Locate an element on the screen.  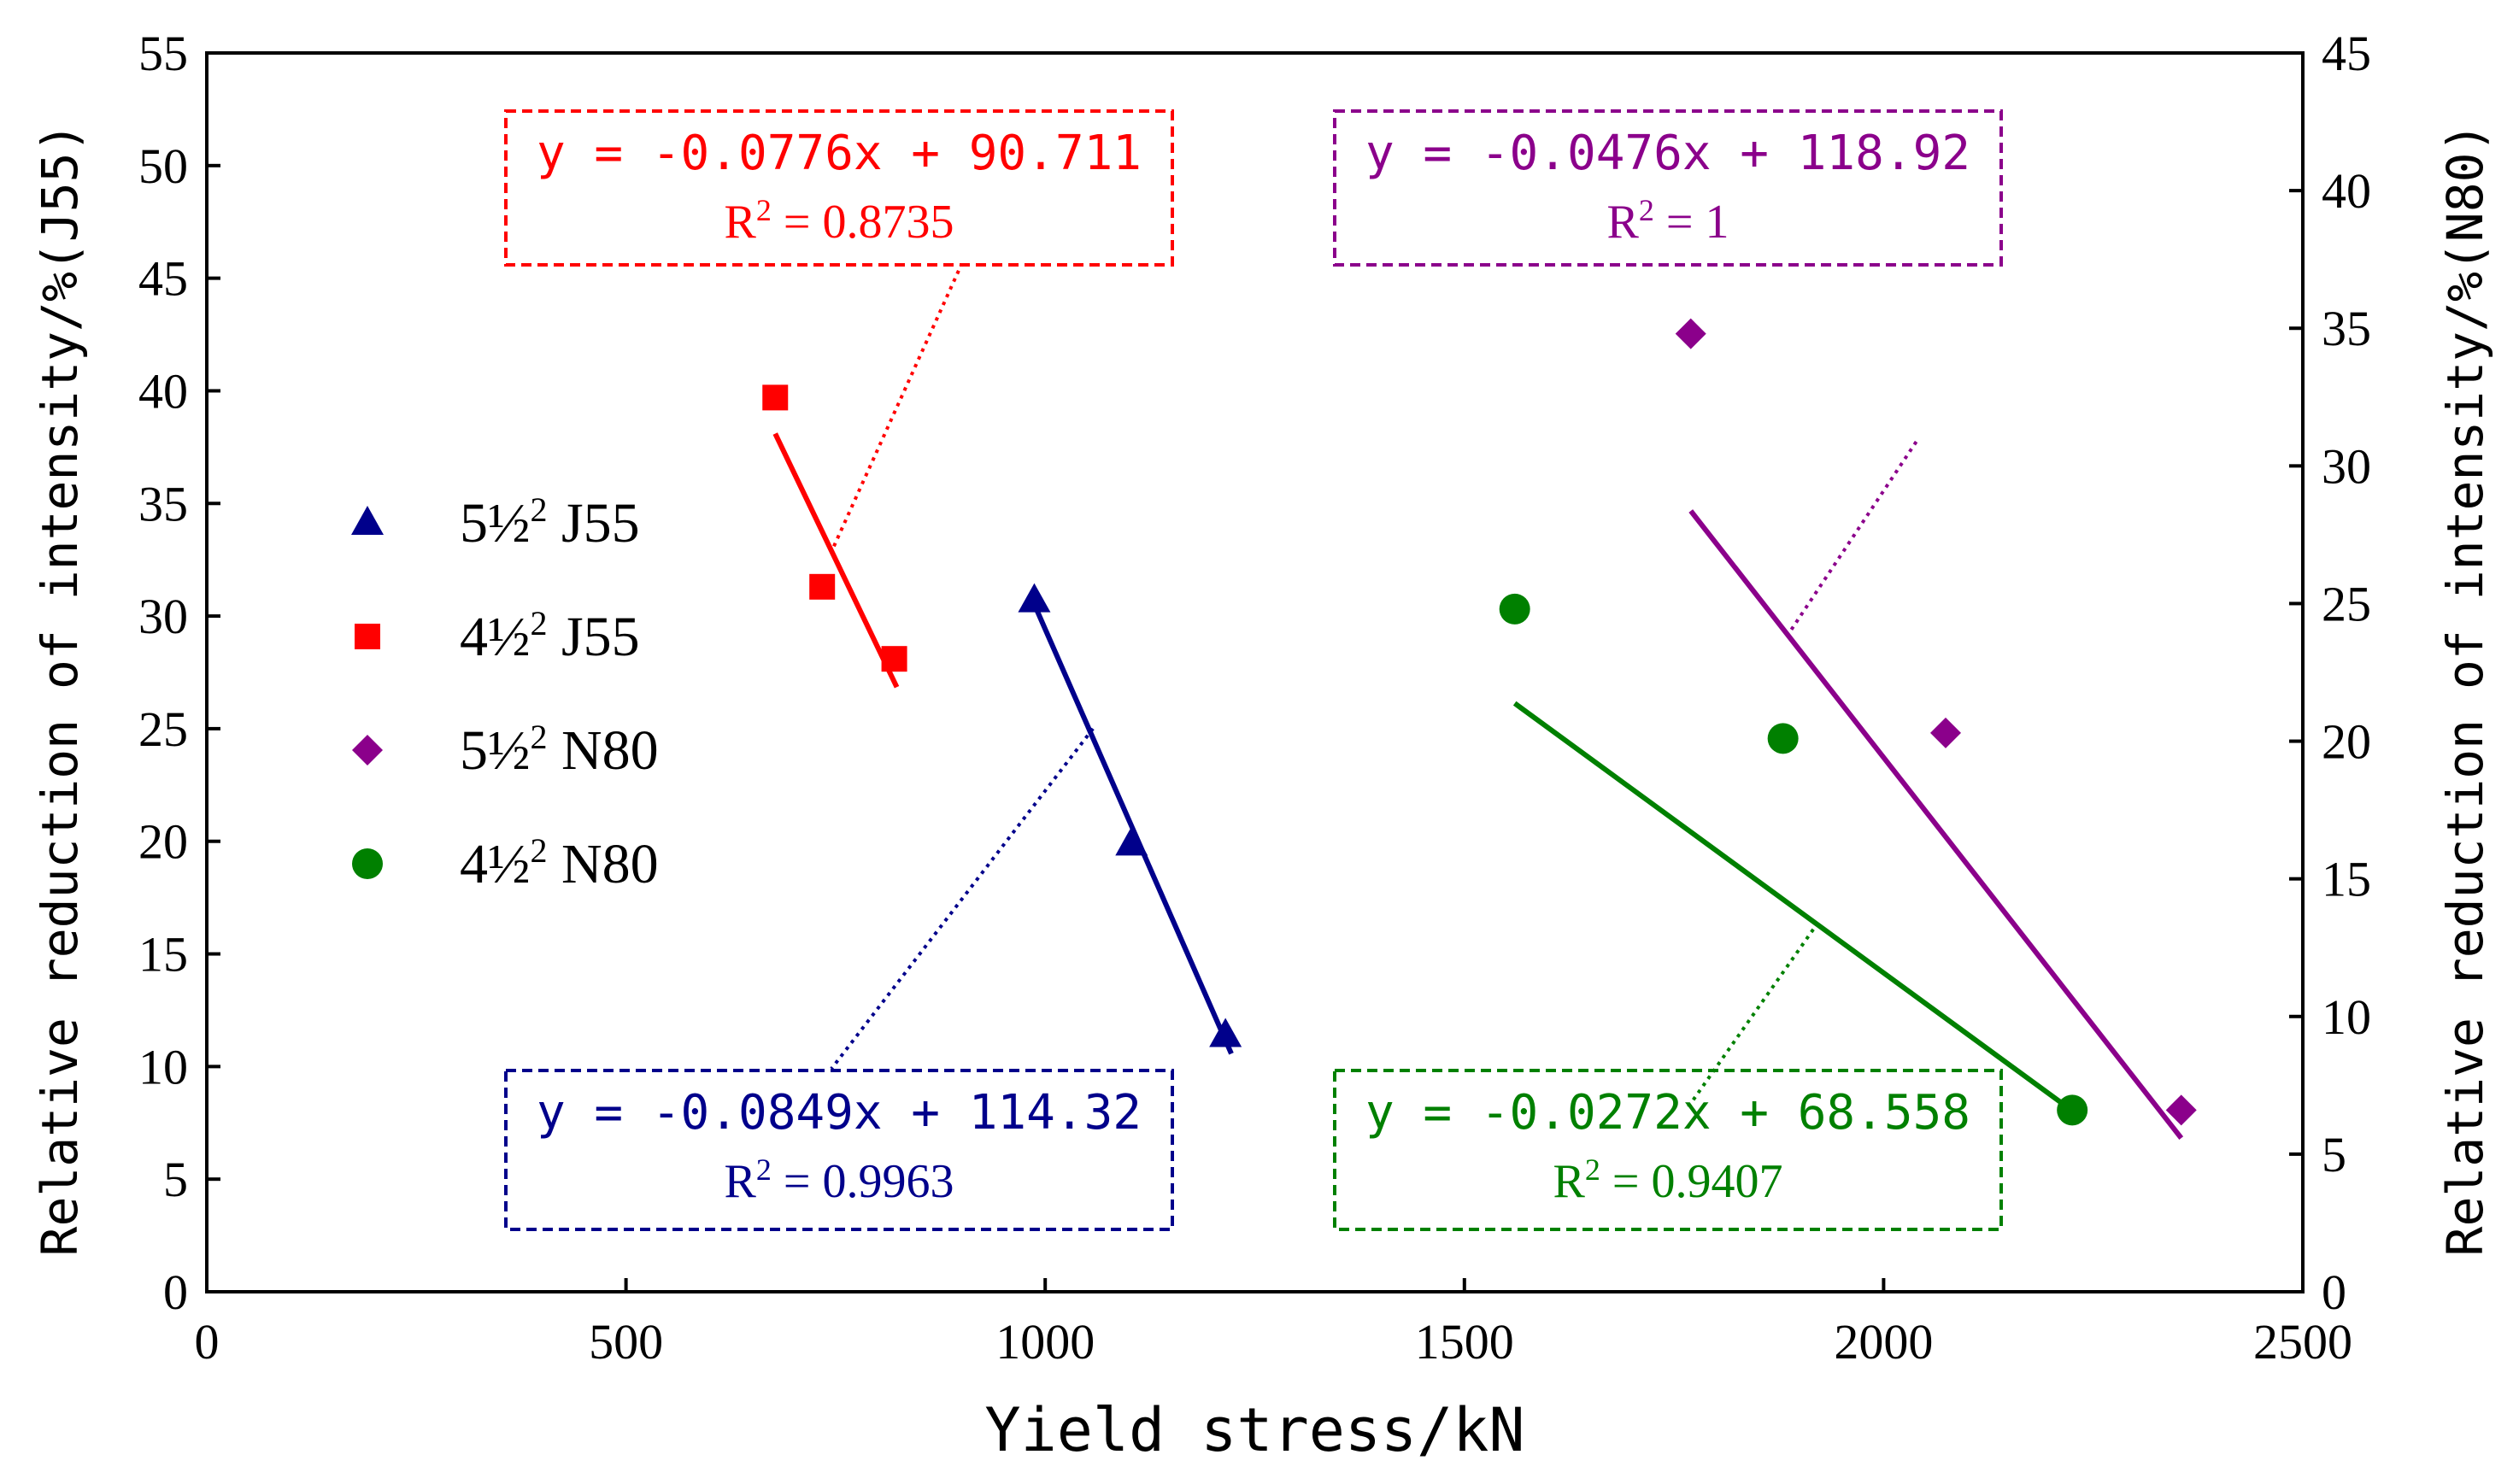
equation-text: y = -0.0272x + 68.558 is located at coordinates (1667, 1113).